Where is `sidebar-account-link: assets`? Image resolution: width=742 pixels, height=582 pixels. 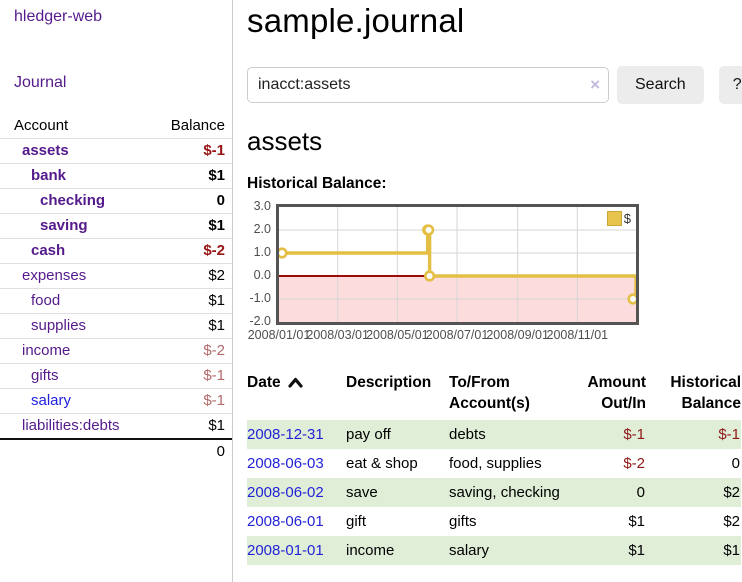
sidebar-account-link: assets is located at coordinates (45, 150).